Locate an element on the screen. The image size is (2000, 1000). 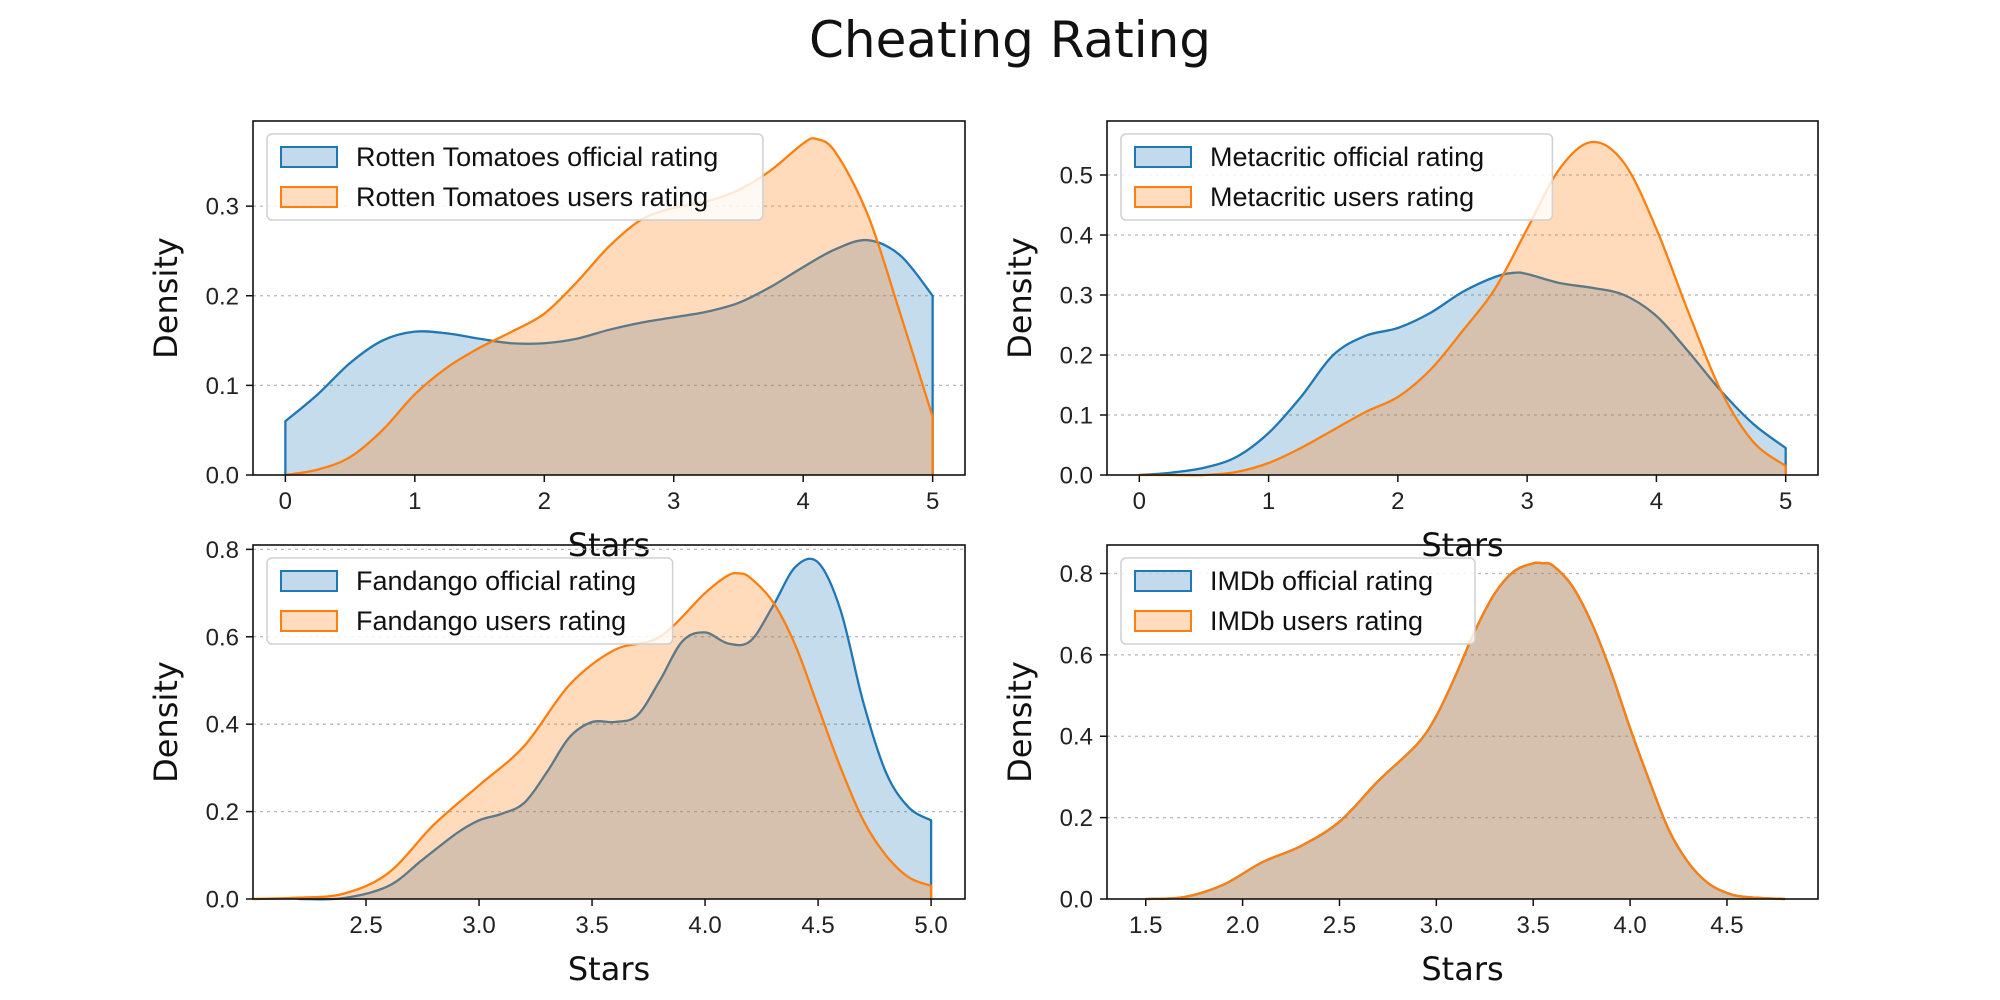
legend-label: Rotten Tomatoes official rating is located at coordinates (537, 157).